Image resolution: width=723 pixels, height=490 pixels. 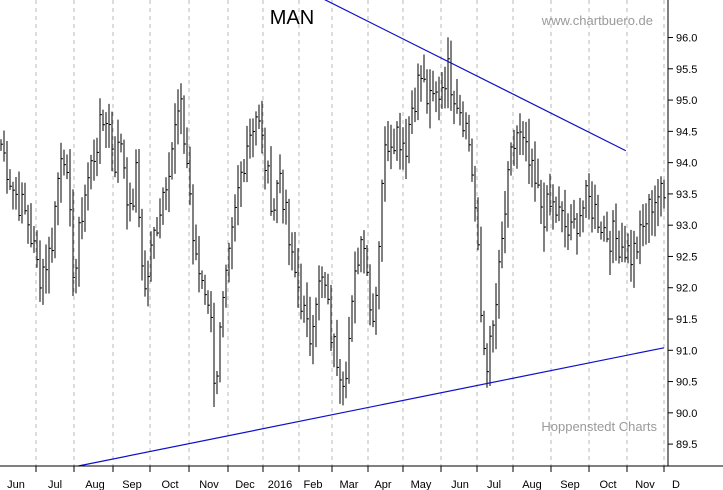 I want to click on x-tick-label: Apr, so click(x=382, y=484).